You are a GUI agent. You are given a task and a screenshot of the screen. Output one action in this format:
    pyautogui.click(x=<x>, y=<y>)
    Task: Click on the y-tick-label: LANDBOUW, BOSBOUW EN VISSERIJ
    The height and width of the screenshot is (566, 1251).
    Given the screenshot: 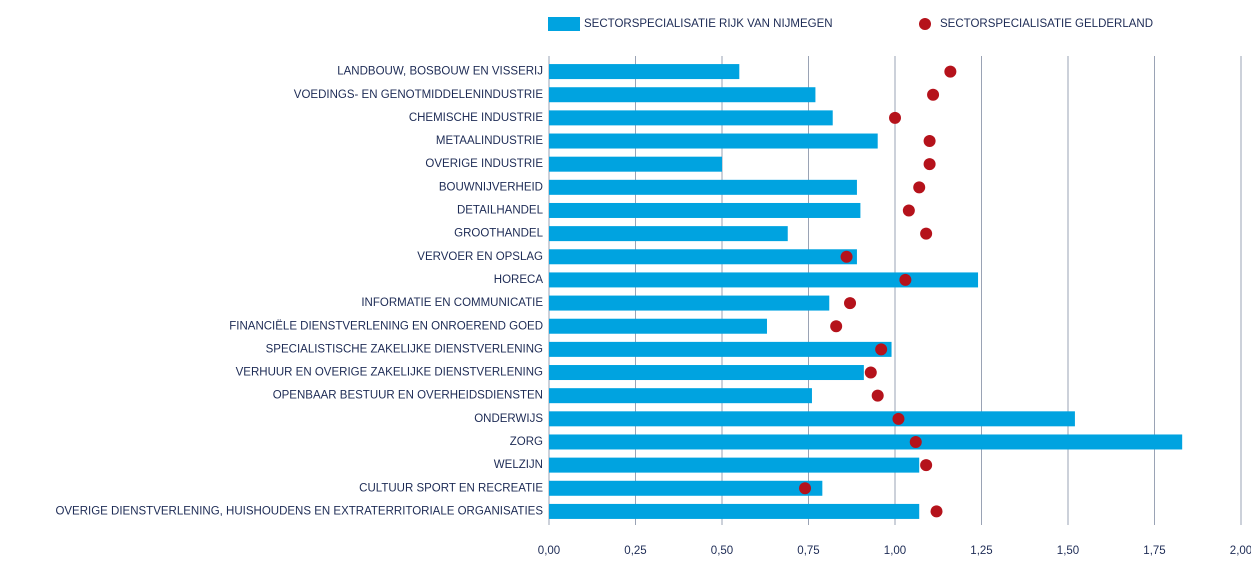 What is the action you would take?
    pyautogui.click(x=440, y=72)
    